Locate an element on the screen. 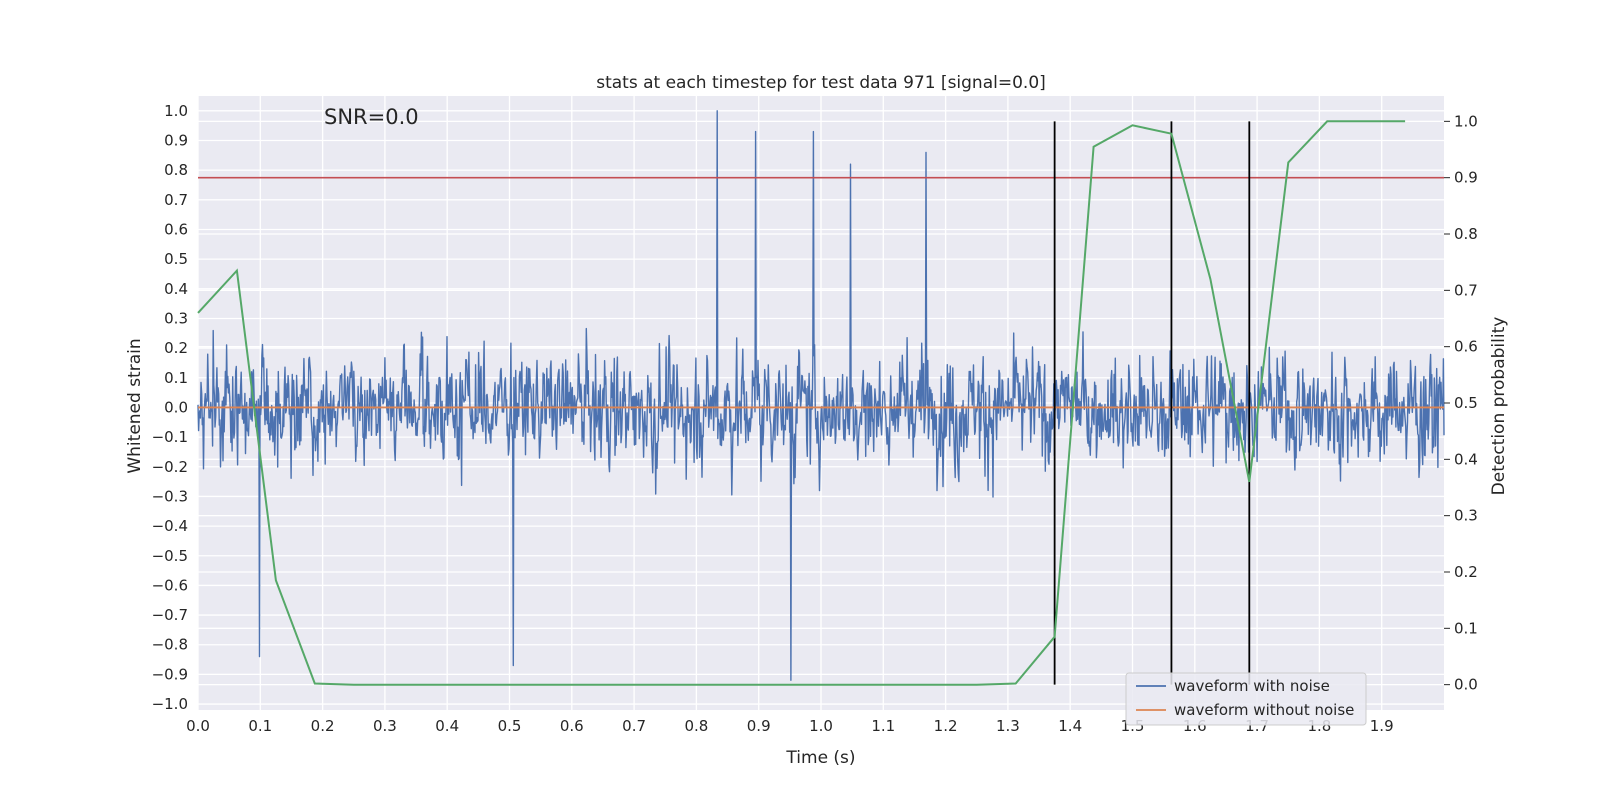 This screenshot has width=1600, height=800. y-tick-label: −0.3 is located at coordinates (170, 496).